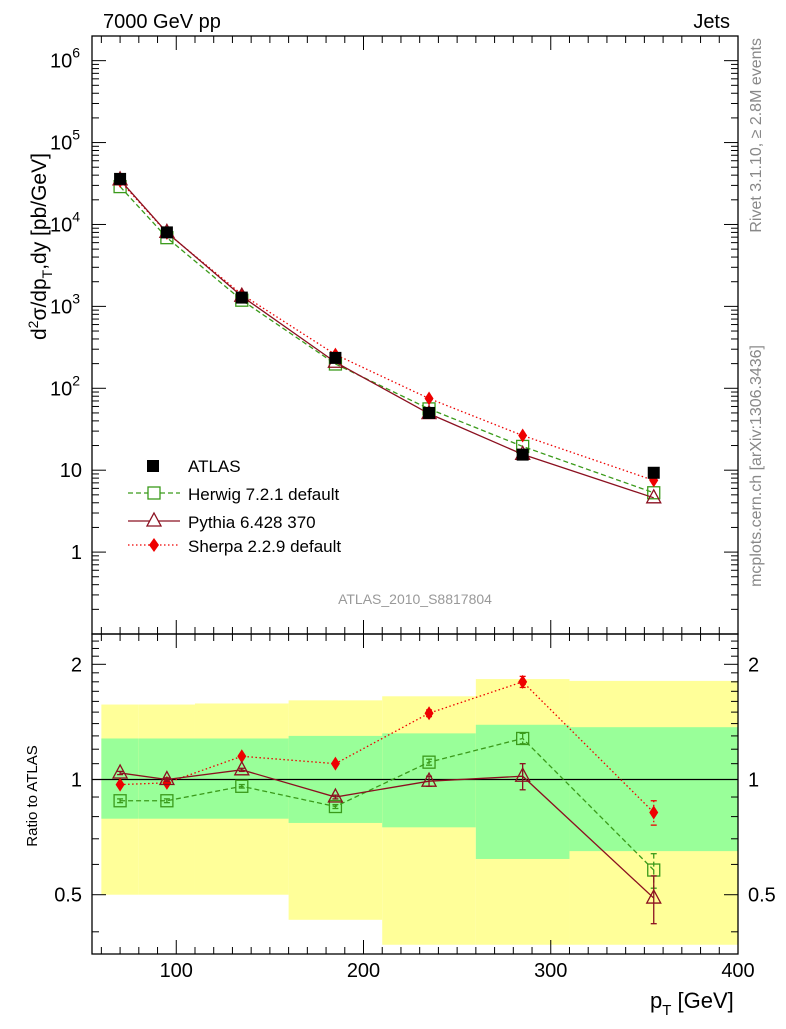  What do you see at coordinates (692, 1003) in the screenshot?
I see `x-axis-label: pT [GeV]` at bounding box center [692, 1003].